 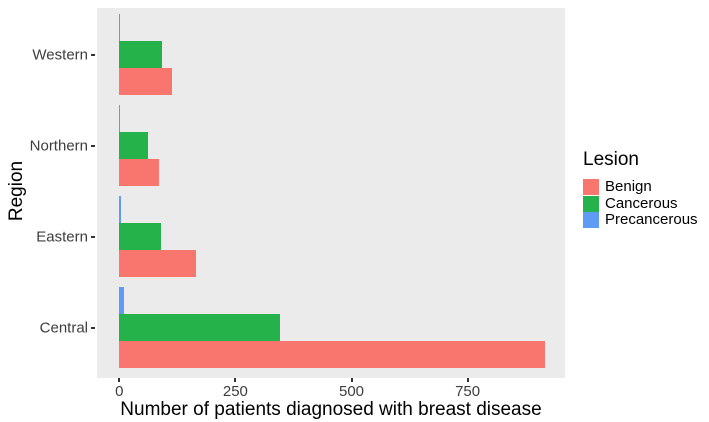 I want to click on legend-item-precancerous: Precancerous, so click(x=640, y=220).